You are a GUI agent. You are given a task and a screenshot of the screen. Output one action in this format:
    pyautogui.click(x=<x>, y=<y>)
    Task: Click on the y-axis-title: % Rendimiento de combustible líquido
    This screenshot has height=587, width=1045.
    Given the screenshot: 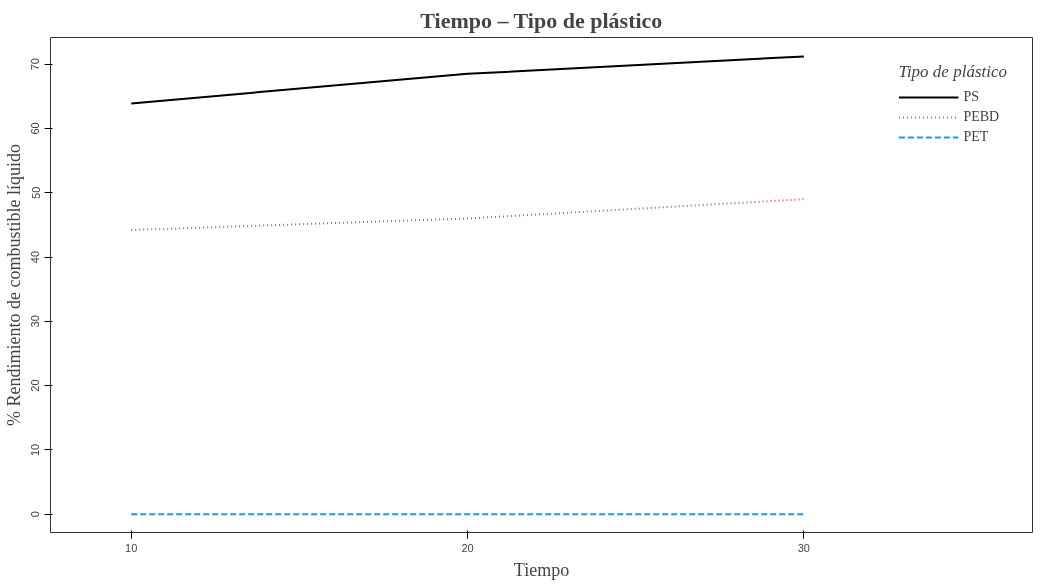 What is the action you would take?
    pyautogui.click(x=13, y=285)
    